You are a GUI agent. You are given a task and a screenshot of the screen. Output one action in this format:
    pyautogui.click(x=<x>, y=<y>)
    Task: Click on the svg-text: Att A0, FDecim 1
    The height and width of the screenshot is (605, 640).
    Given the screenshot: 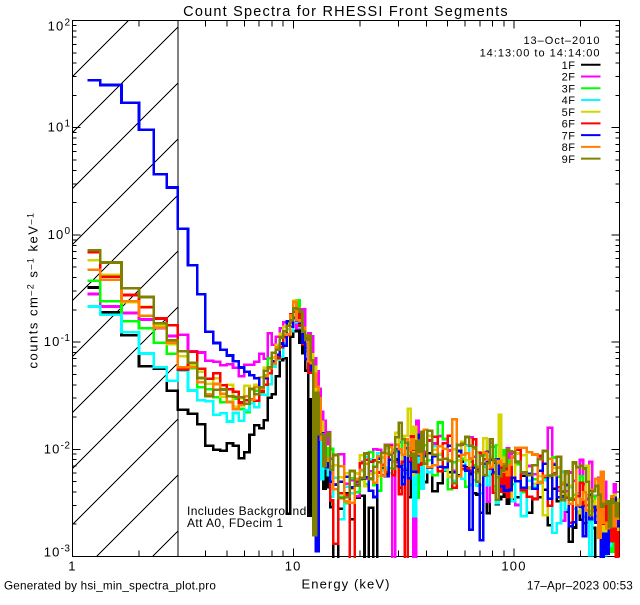 What is the action you would take?
    pyautogui.click(x=235, y=523)
    